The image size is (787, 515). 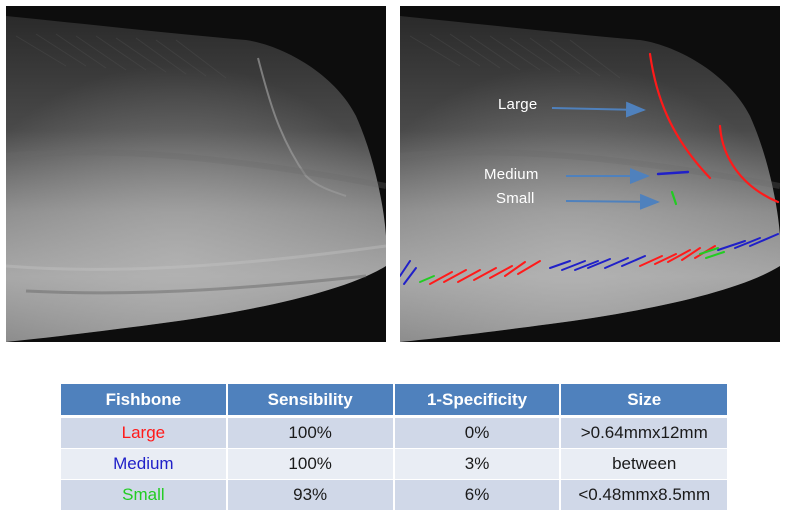 What do you see at coordinates (310, 401) in the screenshot?
I see `header-sensibility: Sensibility` at bounding box center [310, 401].